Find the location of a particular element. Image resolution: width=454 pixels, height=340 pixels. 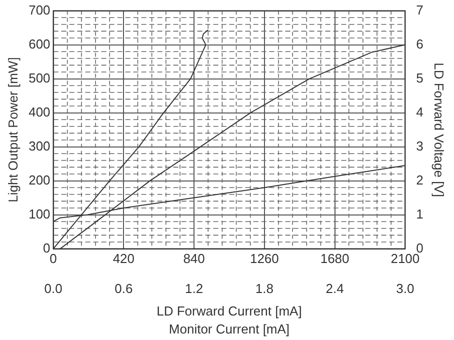

y2-axis-title: LD Forward Voltage [V] is located at coordinates (439, 130).